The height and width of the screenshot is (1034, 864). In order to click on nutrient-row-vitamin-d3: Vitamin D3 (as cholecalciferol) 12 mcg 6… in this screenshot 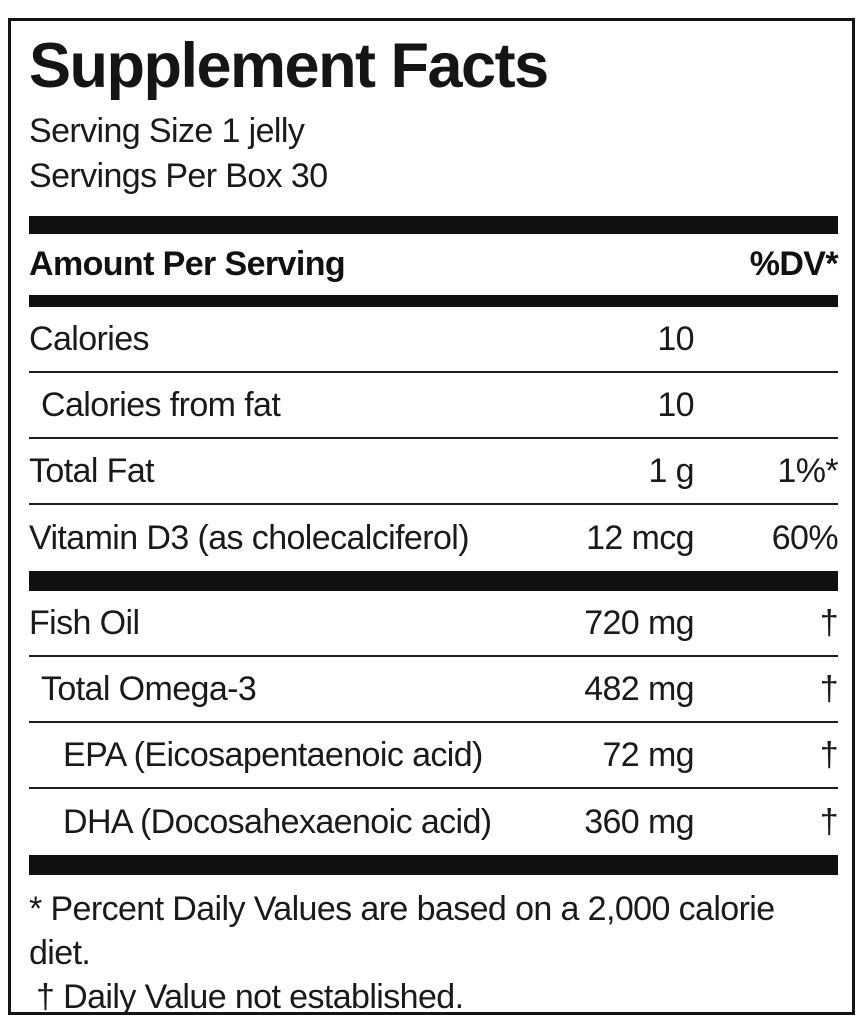, I will do `click(434, 538)`.